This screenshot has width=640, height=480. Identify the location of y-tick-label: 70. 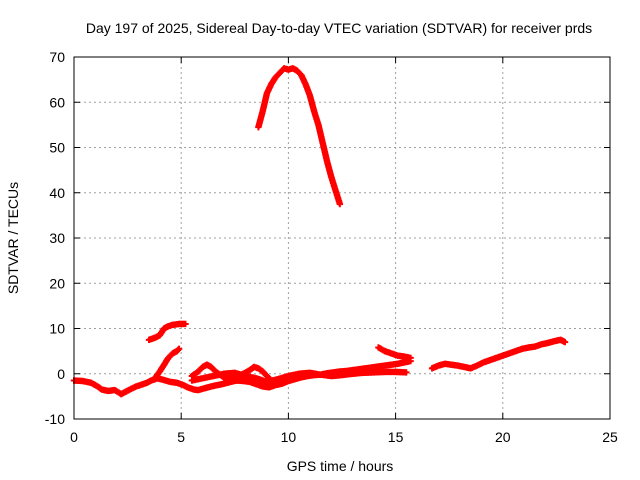
(57, 57).